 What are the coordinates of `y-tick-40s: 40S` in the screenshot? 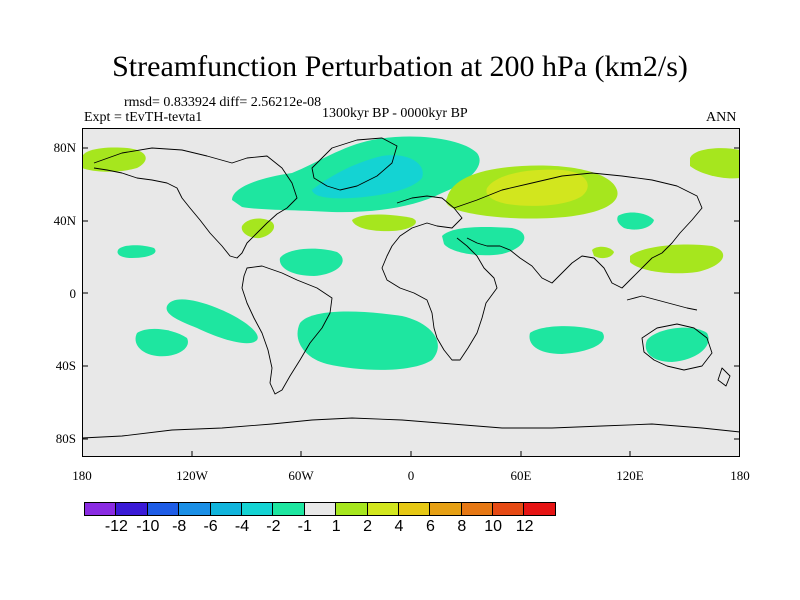 It's located at (65, 365).